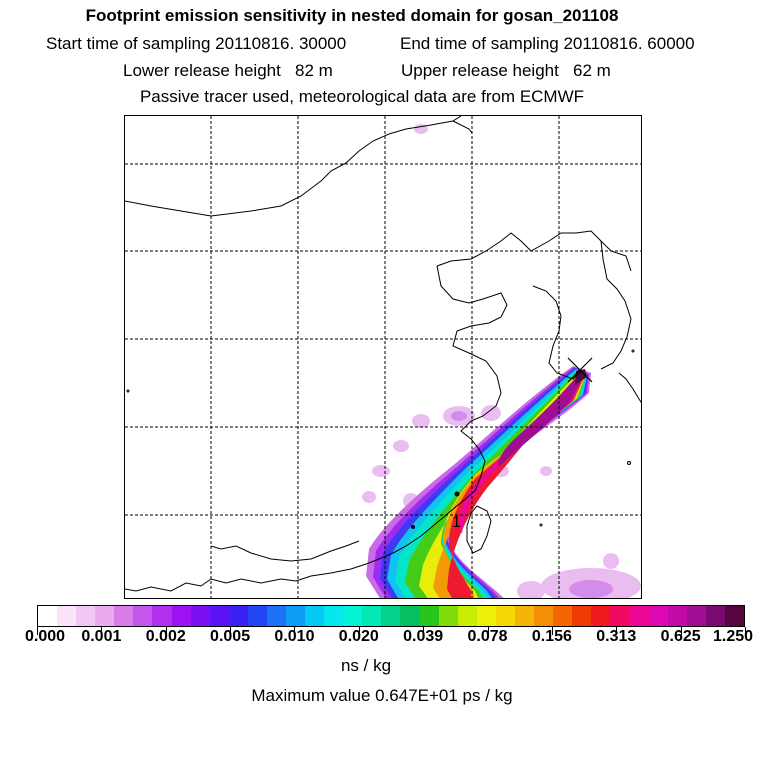 The width and height of the screenshot is (768, 768). I want to click on colorbar, so click(391, 616).